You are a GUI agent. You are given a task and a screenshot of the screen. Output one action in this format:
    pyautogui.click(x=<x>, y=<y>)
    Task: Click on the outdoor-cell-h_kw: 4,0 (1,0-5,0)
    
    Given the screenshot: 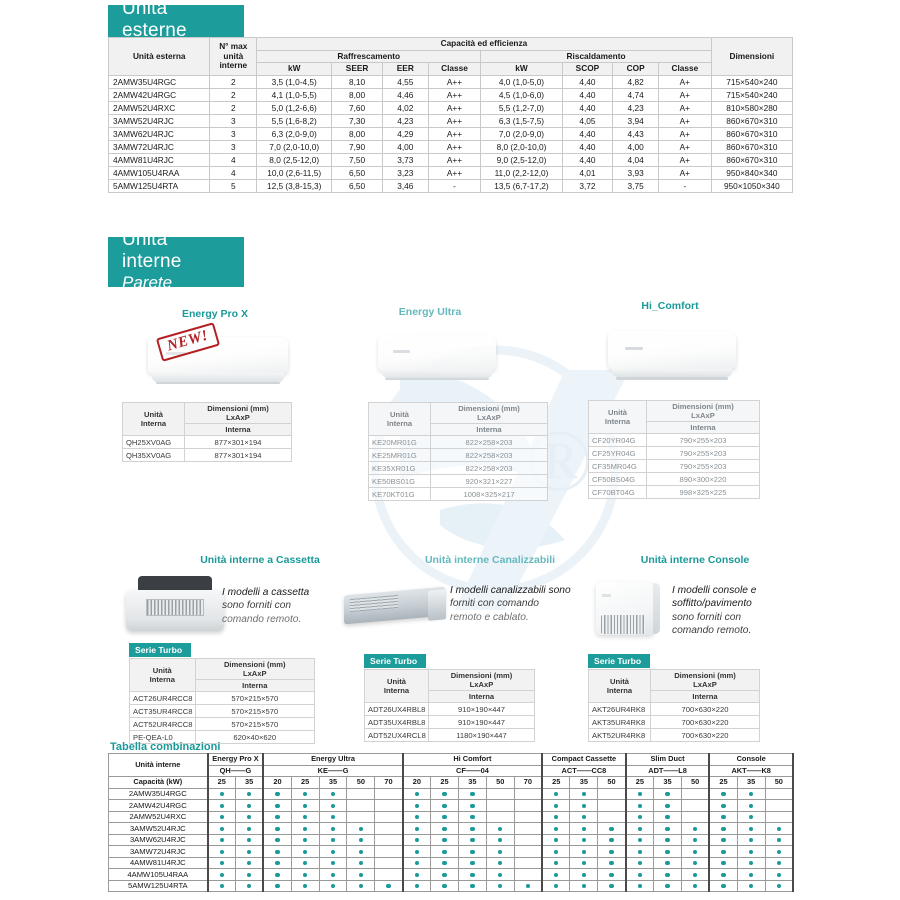 What is the action you would take?
    pyautogui.click(x=521, y=81)
    